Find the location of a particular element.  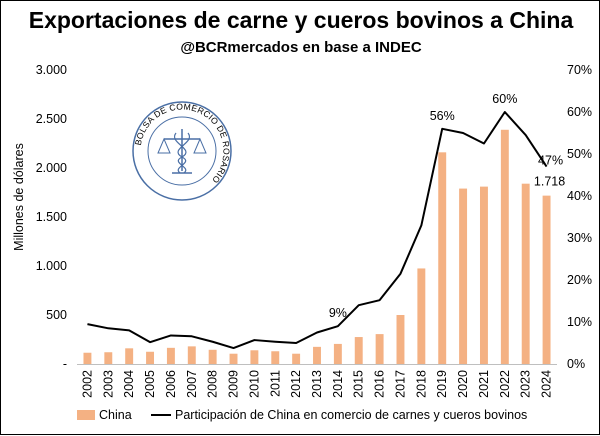

x-tick-label: 2010 is located at coordinates (254, 384).